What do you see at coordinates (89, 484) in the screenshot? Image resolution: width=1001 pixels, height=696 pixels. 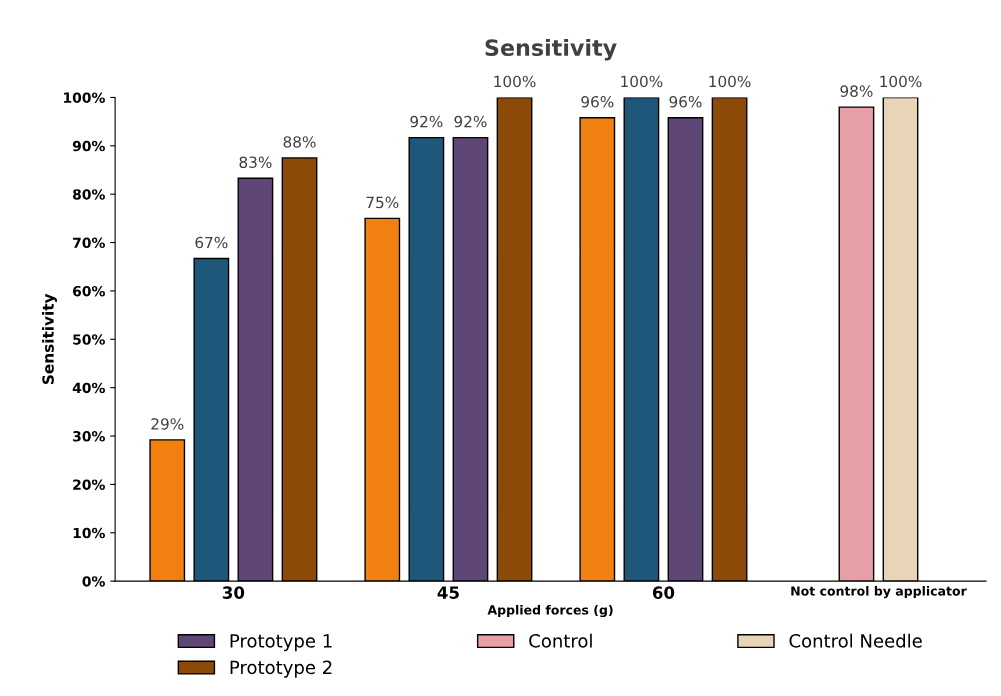 I see `y-tick-label: 20%` at bounding box center [89, 484].